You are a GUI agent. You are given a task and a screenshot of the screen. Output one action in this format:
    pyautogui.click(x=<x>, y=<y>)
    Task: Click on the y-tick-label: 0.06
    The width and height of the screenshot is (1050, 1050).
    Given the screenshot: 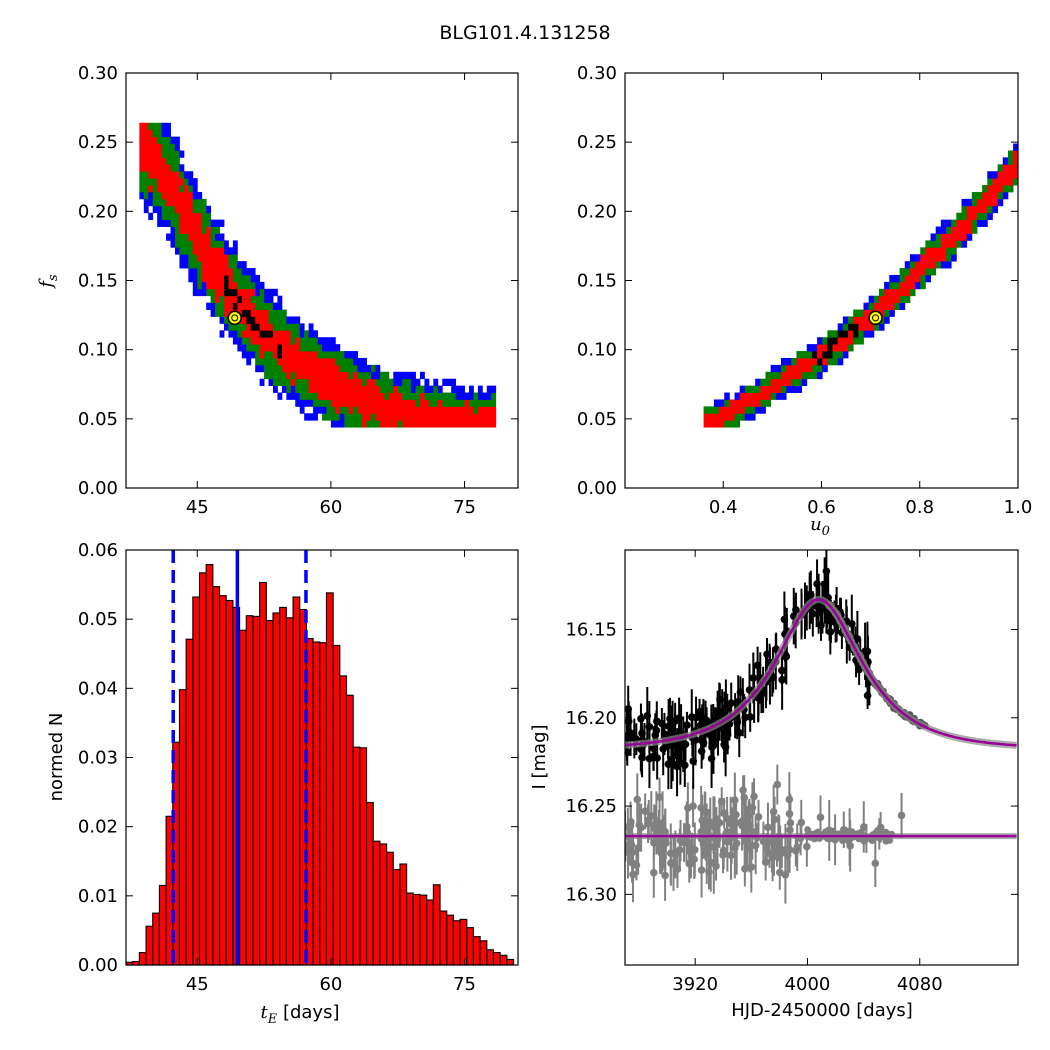 What is the action you would take?
    pyautogui.click(x=98, y=550)
    